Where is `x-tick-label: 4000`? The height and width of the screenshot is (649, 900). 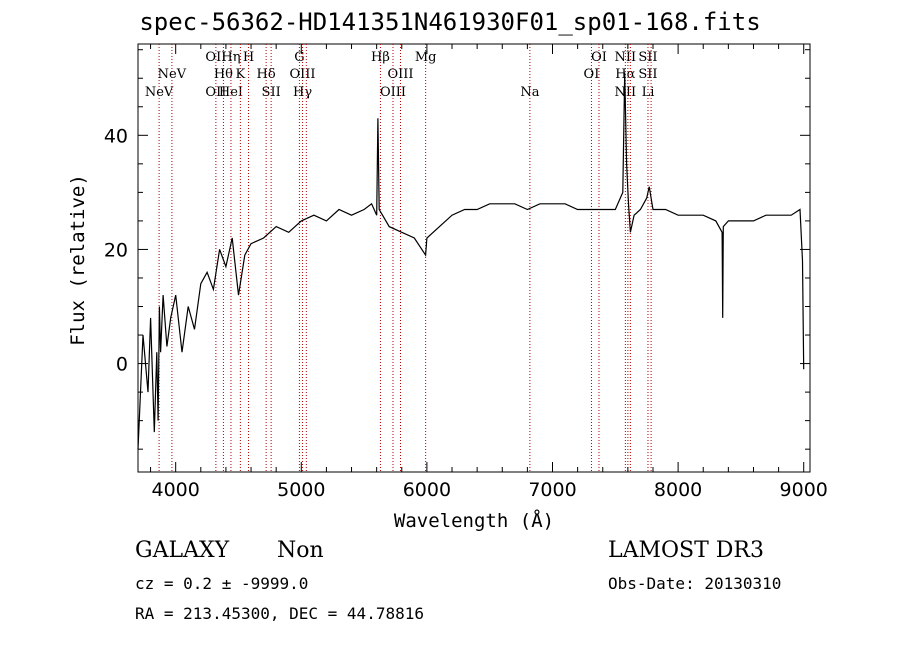 x-tick-label: 4000 is located at coordinates (176, 490).